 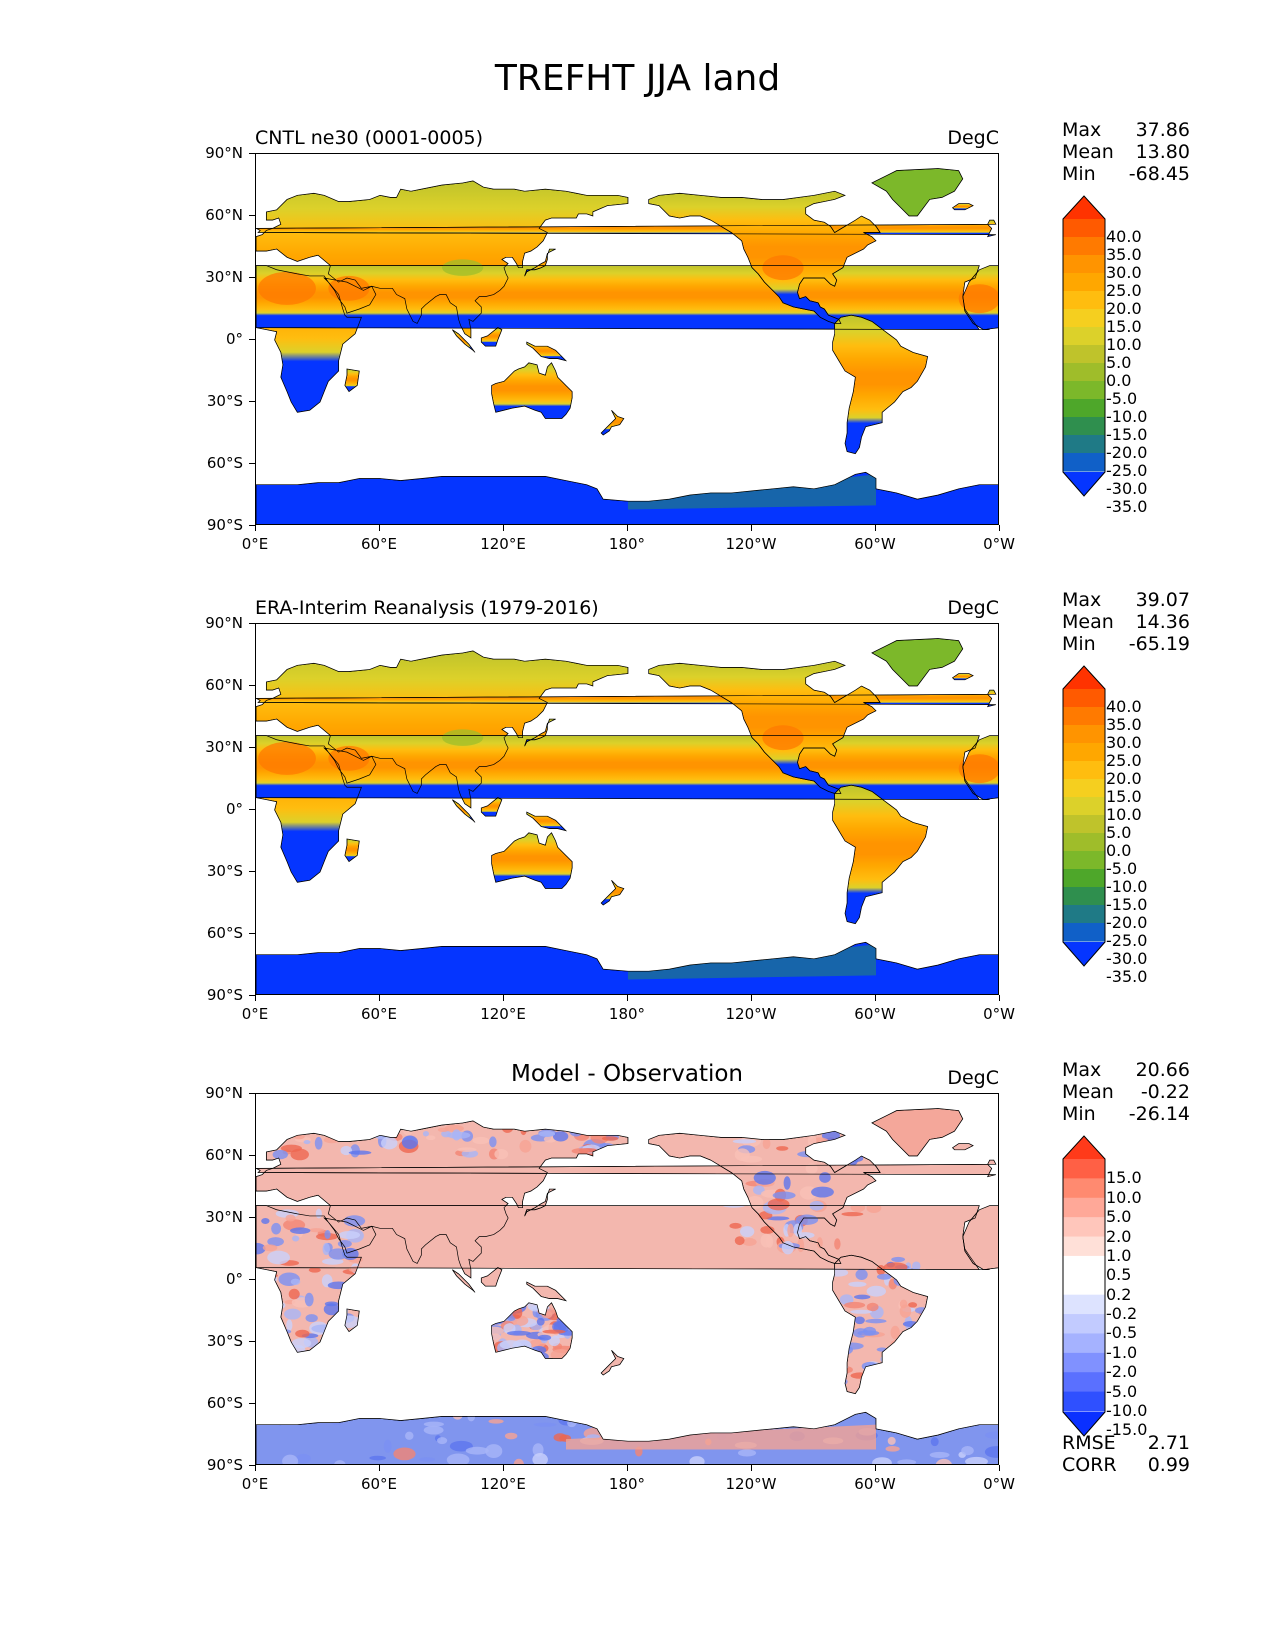 What do you see at coordinates (1126, 1070) in the screenshot?
I see `stats-max: Max 20.66` at bounding box center [1126, 1070].